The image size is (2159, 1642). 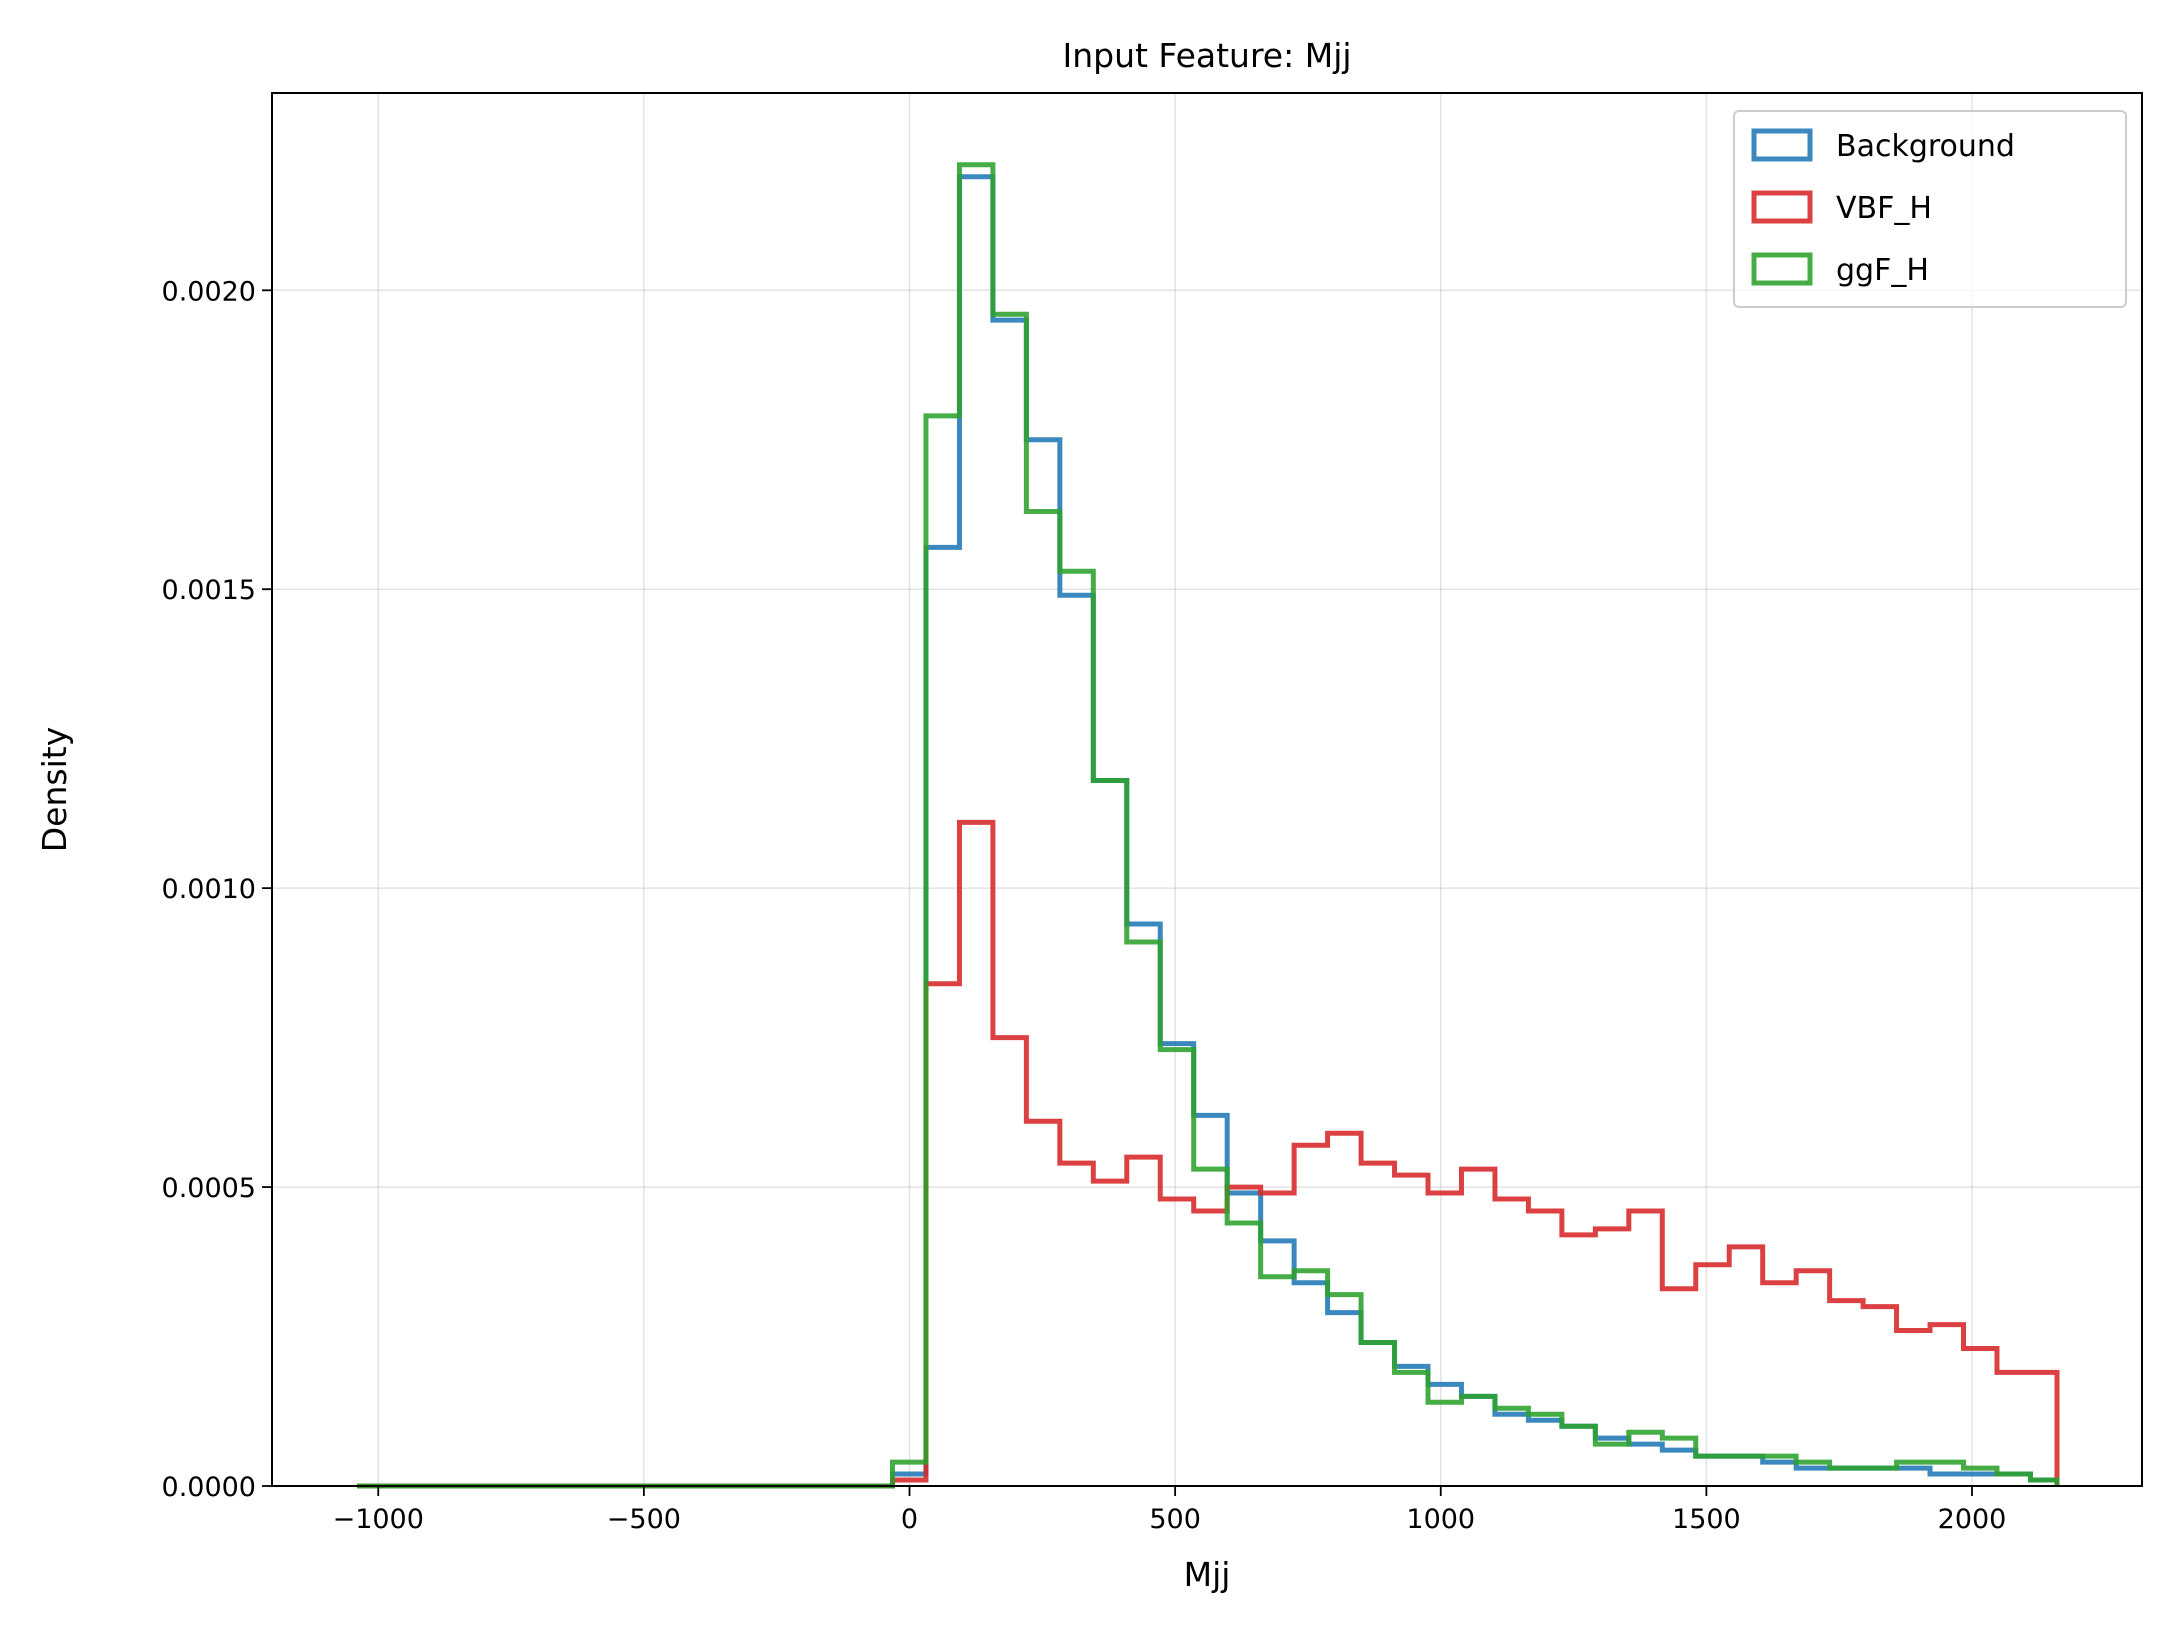 I want to click on y-tick-label: 0.0015, so click(x=209, y=590).